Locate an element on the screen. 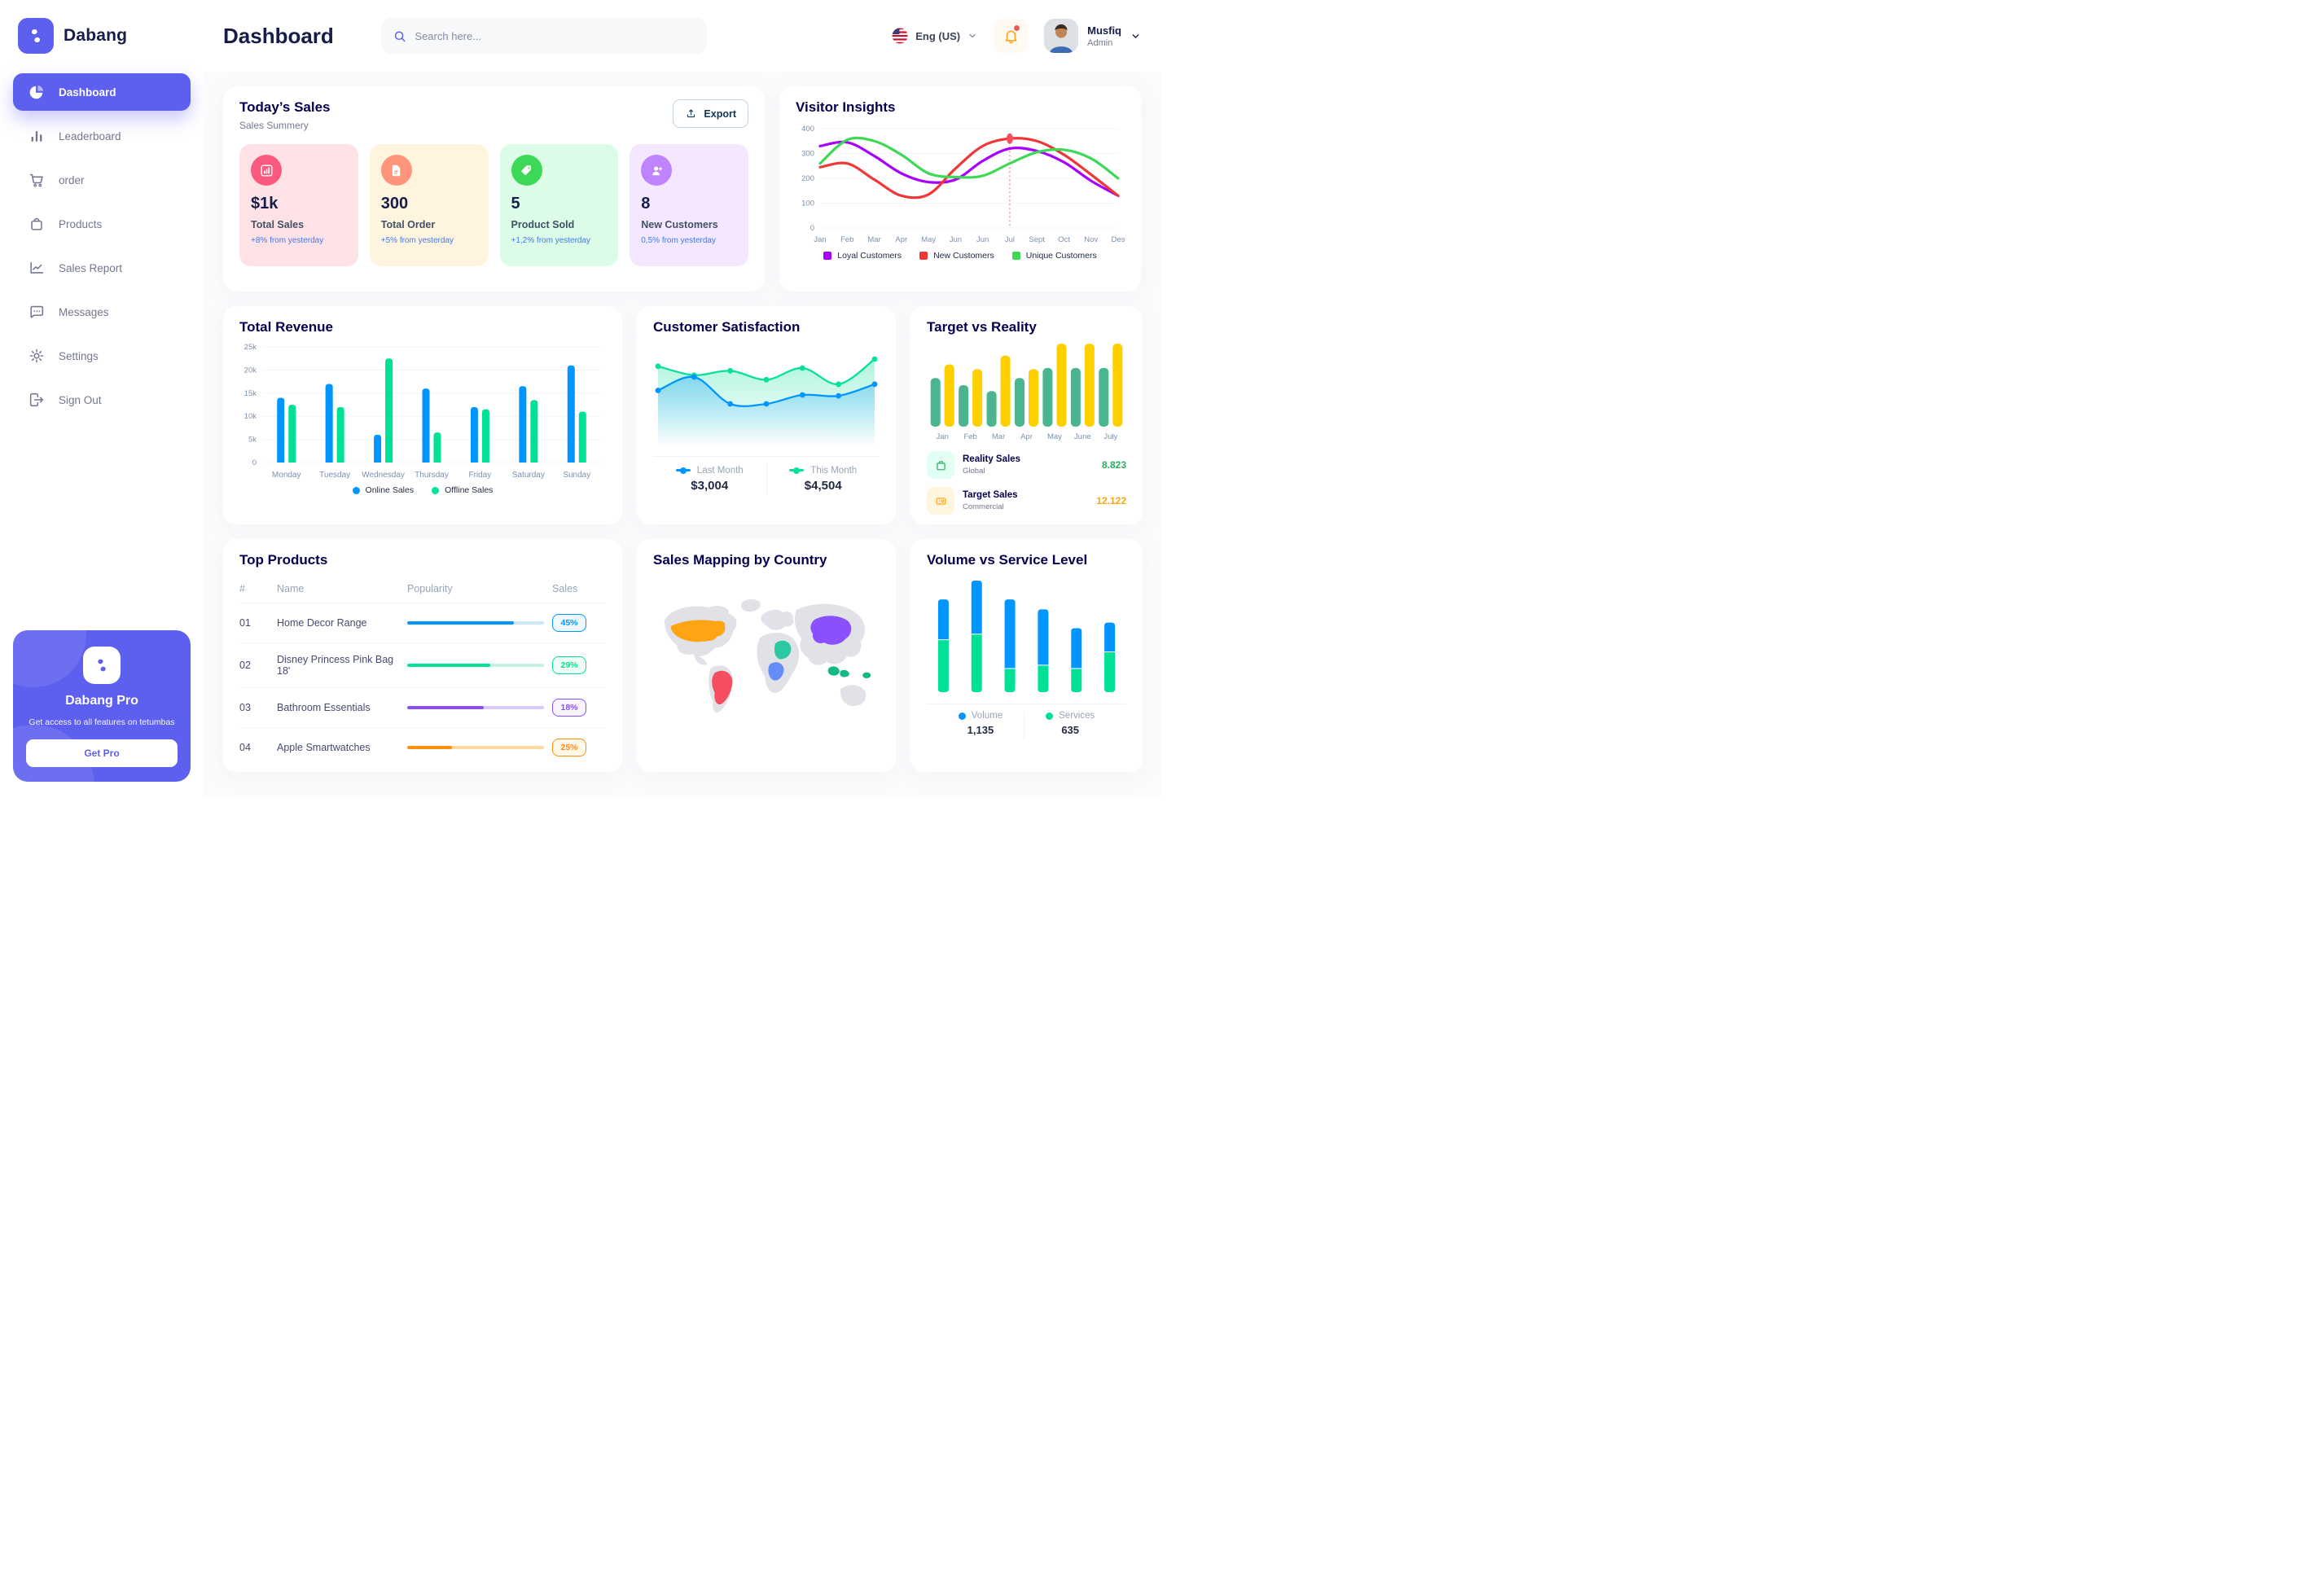  sidebar-item-settings: Settings is located at coordinates (102, 356).